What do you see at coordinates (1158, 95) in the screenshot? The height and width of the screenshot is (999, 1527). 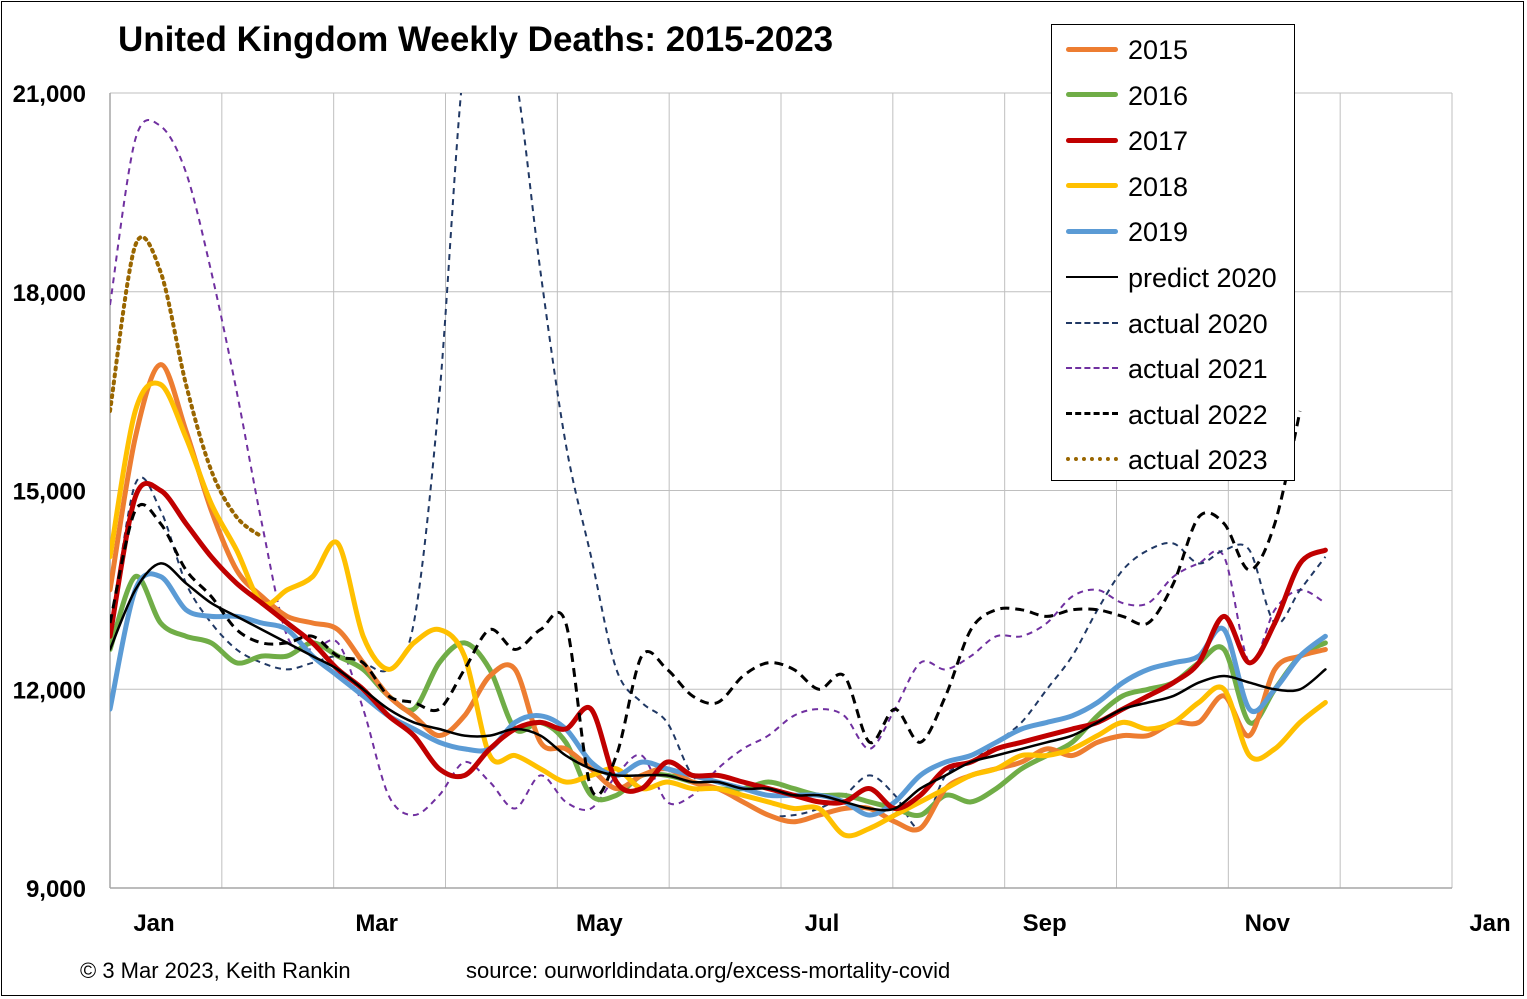 I see `legend-label: 2016` at bounding box center [1158, 95].